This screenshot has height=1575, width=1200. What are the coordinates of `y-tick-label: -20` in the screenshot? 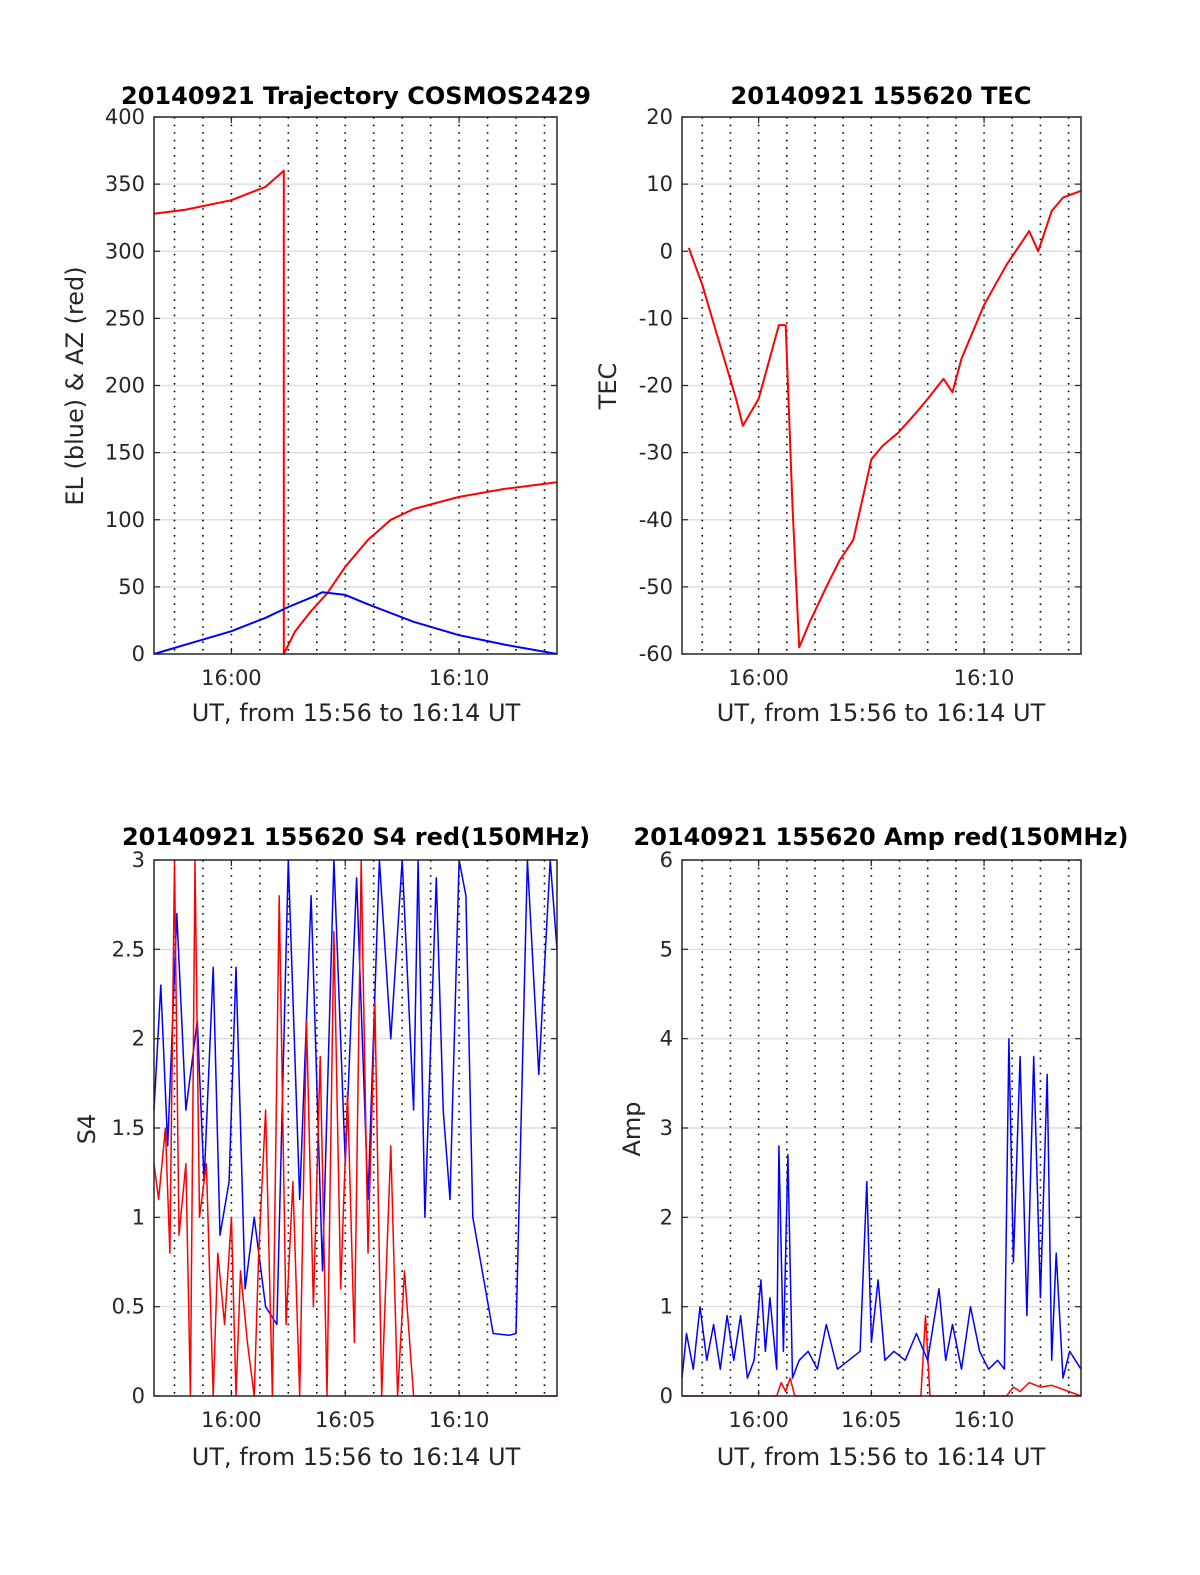 It's located at (656, 386).